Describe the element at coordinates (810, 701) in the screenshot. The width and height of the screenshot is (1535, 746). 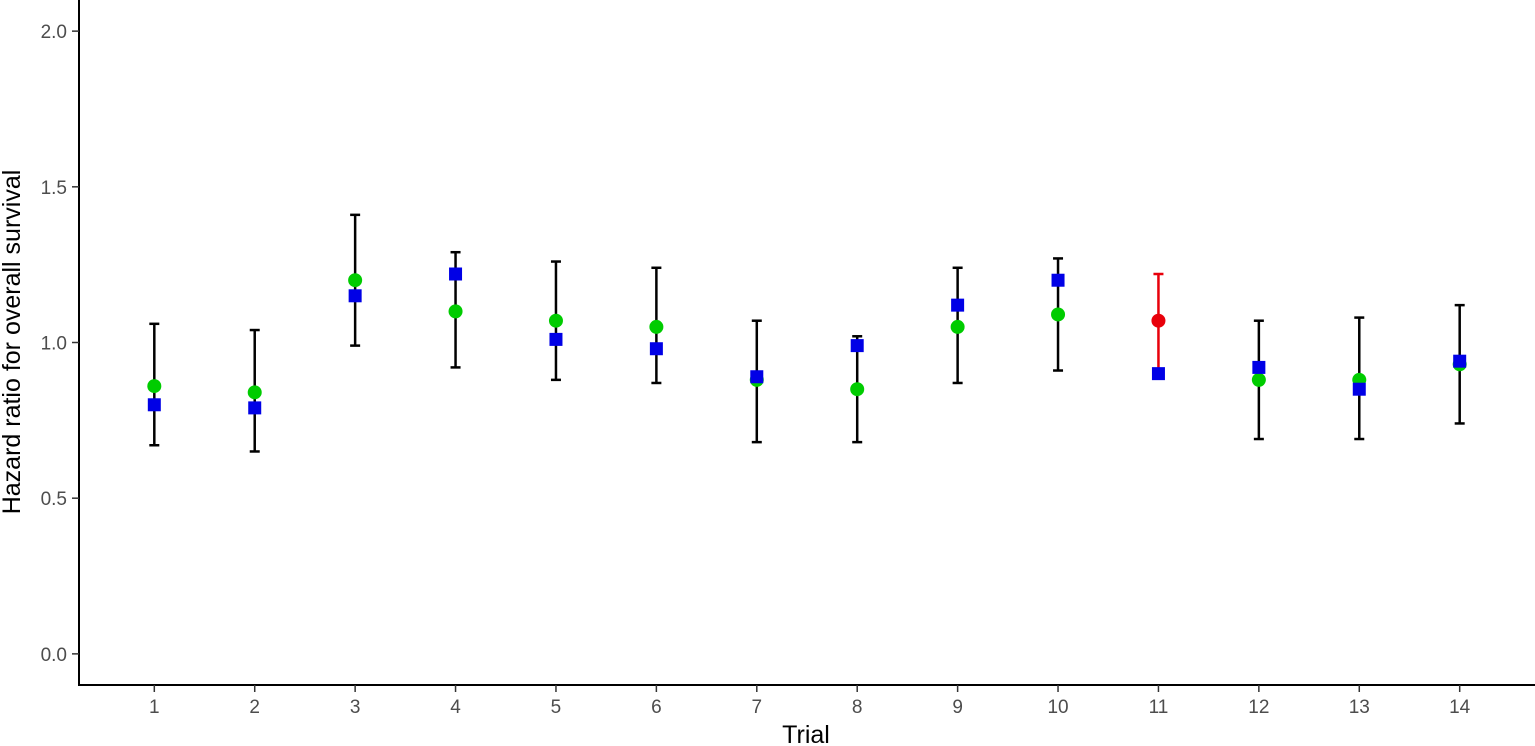
I see `x-ticks: 1 2 3 4 5 6 7 8 9 10 11 12 13 14` at that location.